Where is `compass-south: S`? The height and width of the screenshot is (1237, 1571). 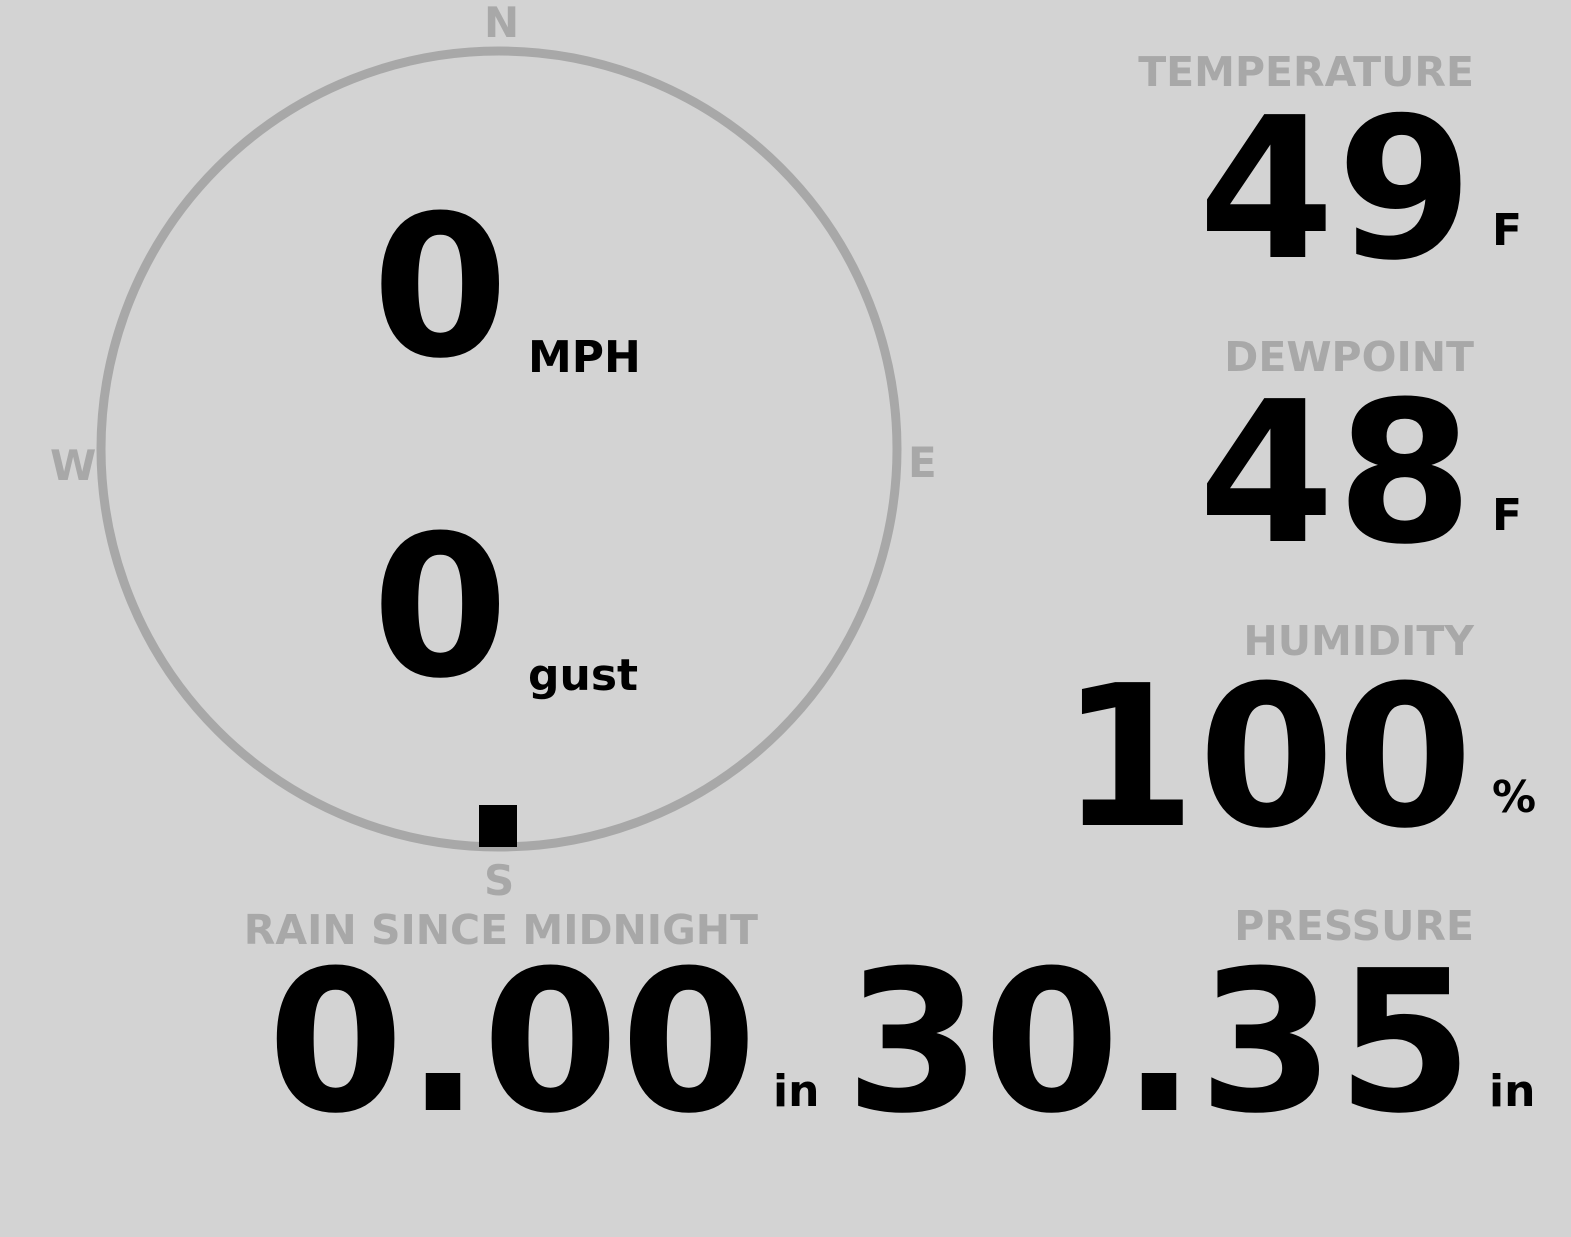 compass-south: S is located at coordinates (499, 880).